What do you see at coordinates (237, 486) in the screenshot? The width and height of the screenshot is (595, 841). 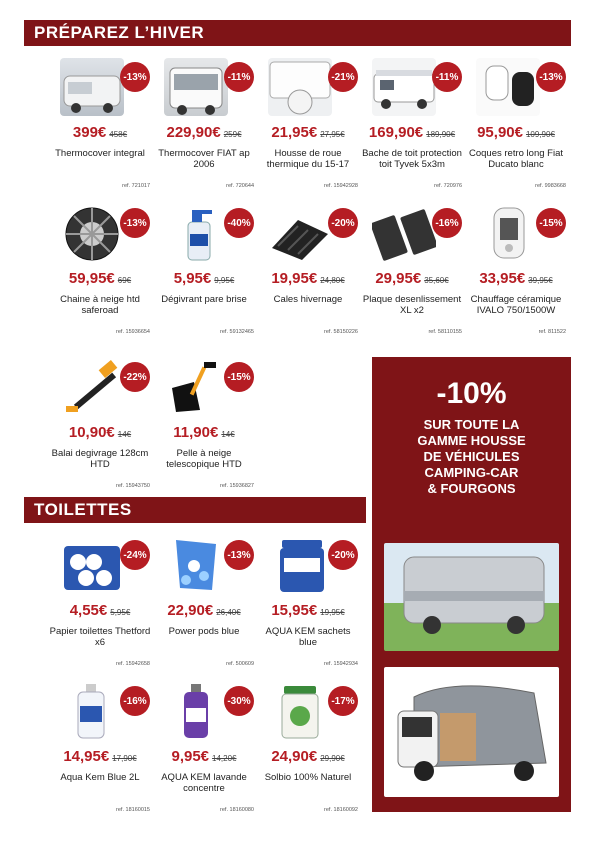 I see `product-ref: ref. 15936827` at bounding box center [237, 486].